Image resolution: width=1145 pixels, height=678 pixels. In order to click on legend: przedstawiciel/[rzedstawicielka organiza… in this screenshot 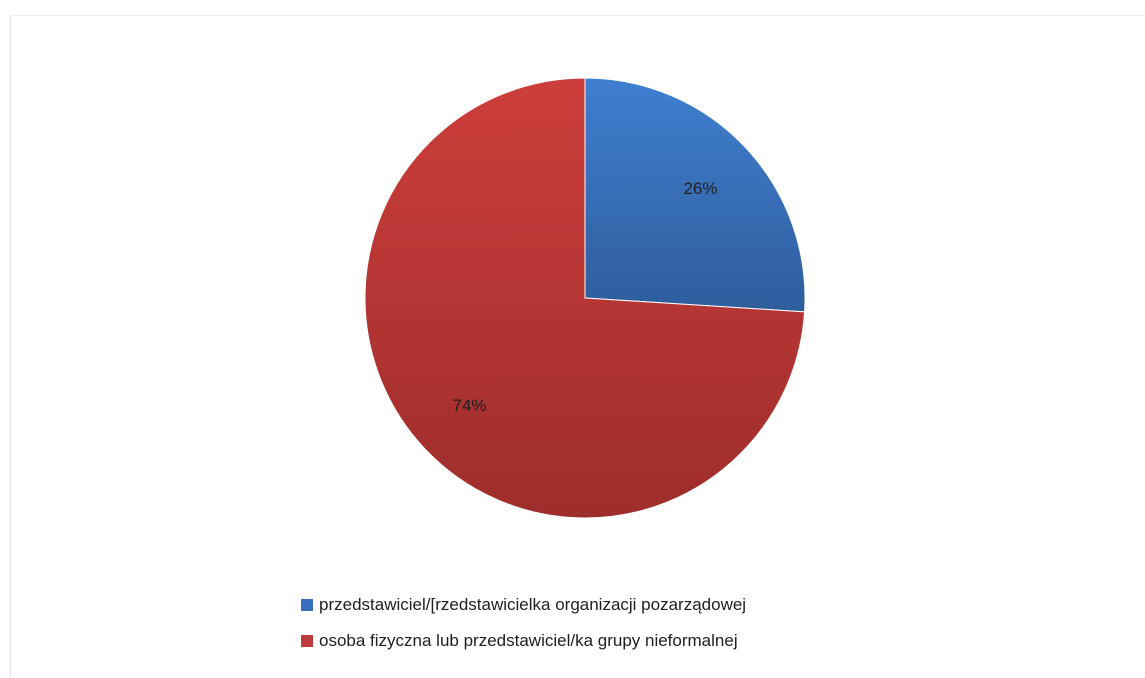, I will do `click(523, 630)`.